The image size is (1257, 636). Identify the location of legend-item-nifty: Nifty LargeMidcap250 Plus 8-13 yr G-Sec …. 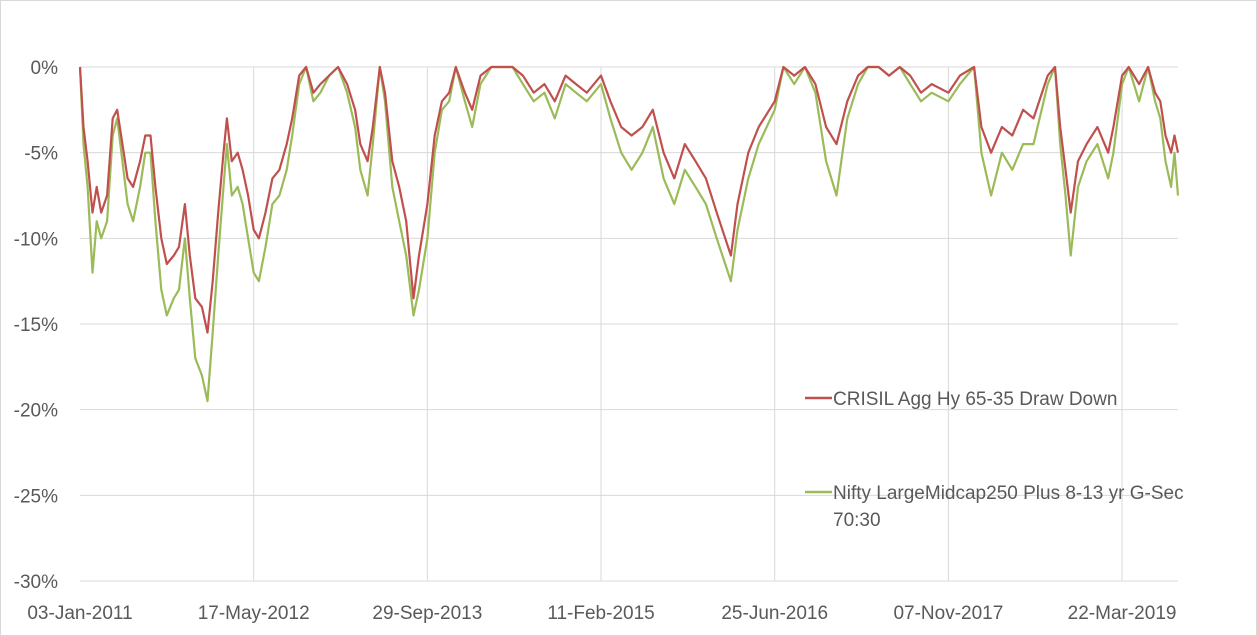
(997, 507).